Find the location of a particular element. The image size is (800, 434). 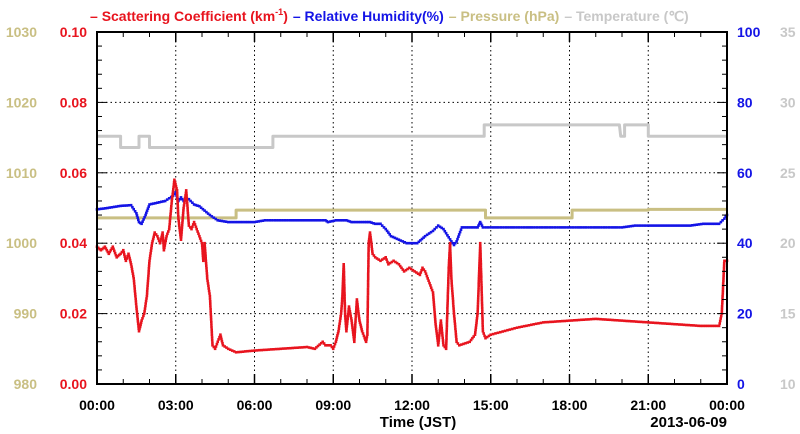

pressure-tick-label-0: 980 is located at coordinates (26, 384).